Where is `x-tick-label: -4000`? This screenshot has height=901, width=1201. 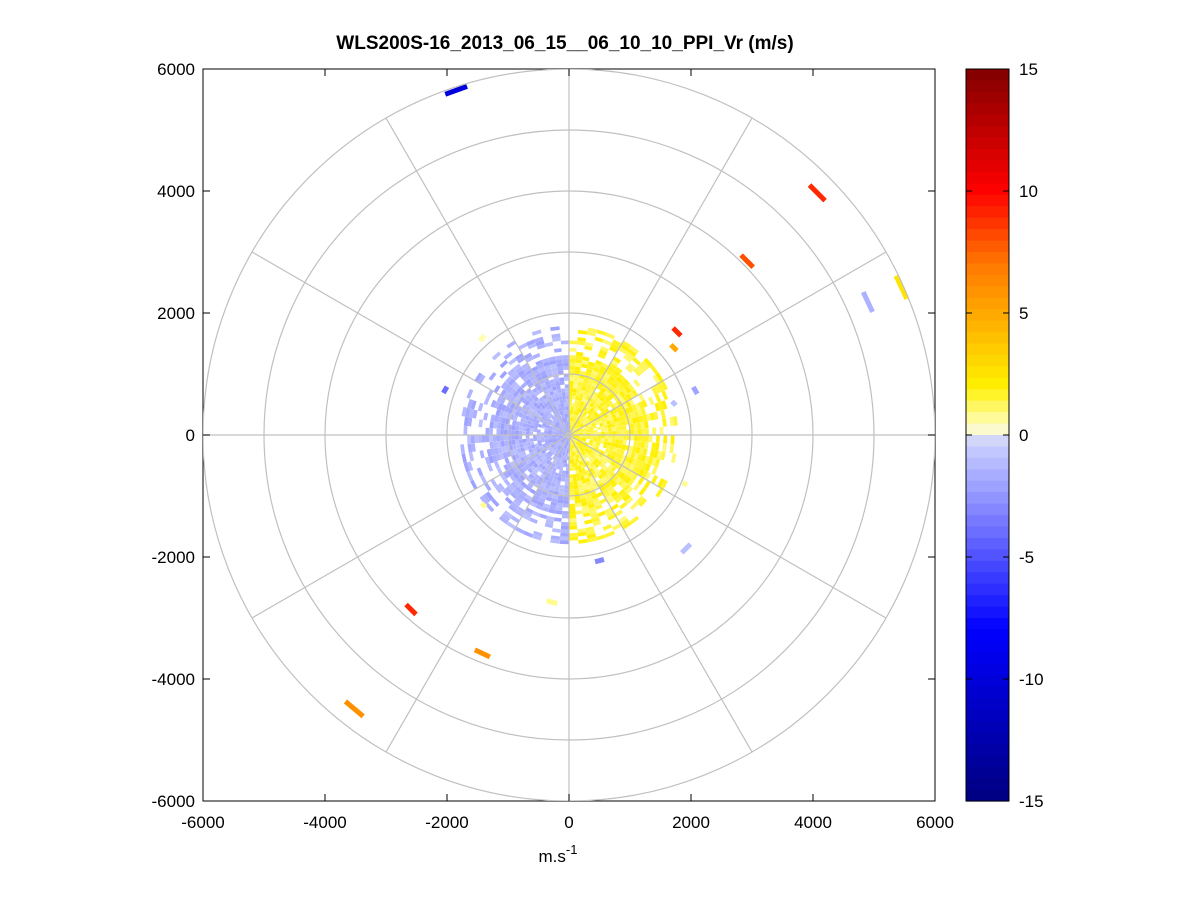 x-tick-label: -4000 is located at coordinates (324, 822).